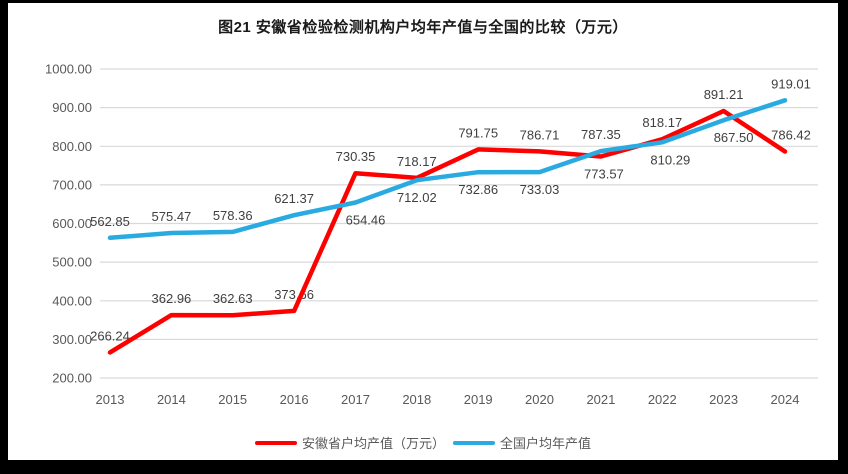  I want to click on x-tick-label: 2017, so click(355, 399).